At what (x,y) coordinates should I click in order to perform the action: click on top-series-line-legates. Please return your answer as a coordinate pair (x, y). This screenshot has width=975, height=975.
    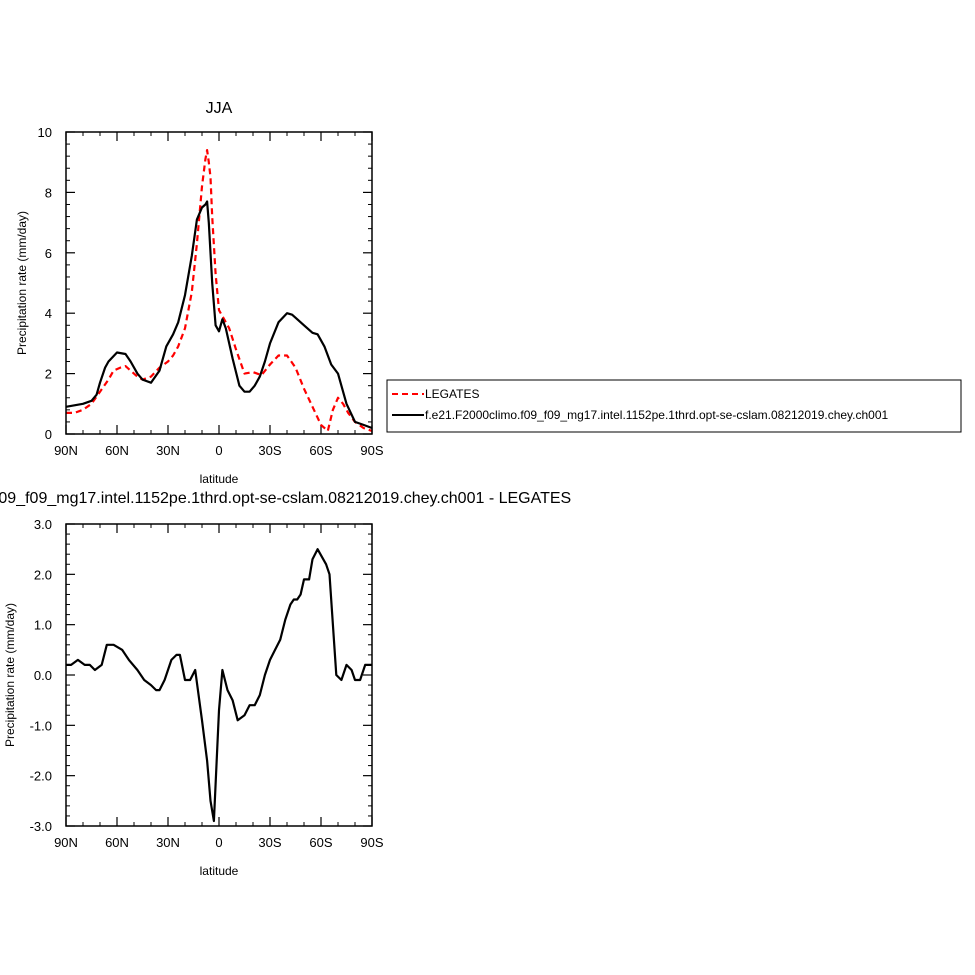
    Looking at the image, I should click on (219, 291).